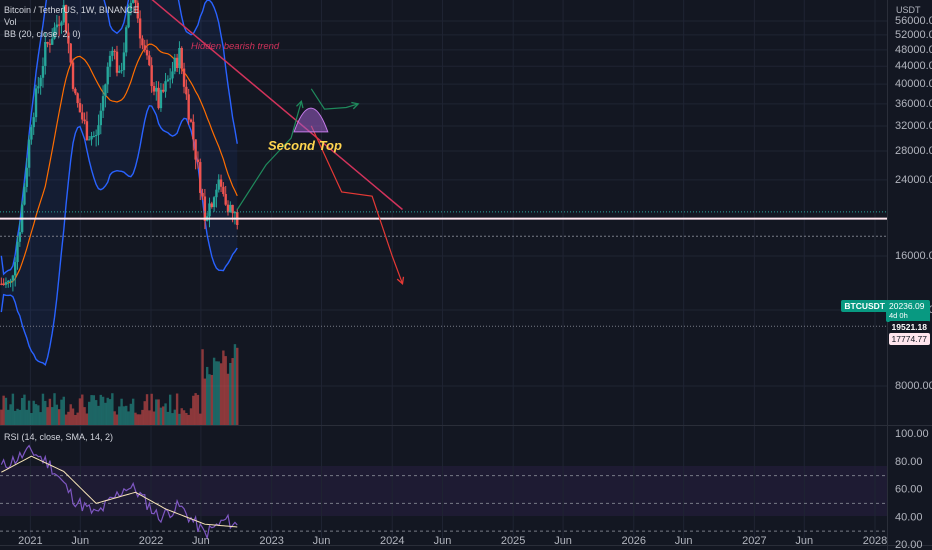  What do you see at coordinates (634, 541) in the screenshot?
I see `time-tick-label: 2026` at bounding box center [634, 541].